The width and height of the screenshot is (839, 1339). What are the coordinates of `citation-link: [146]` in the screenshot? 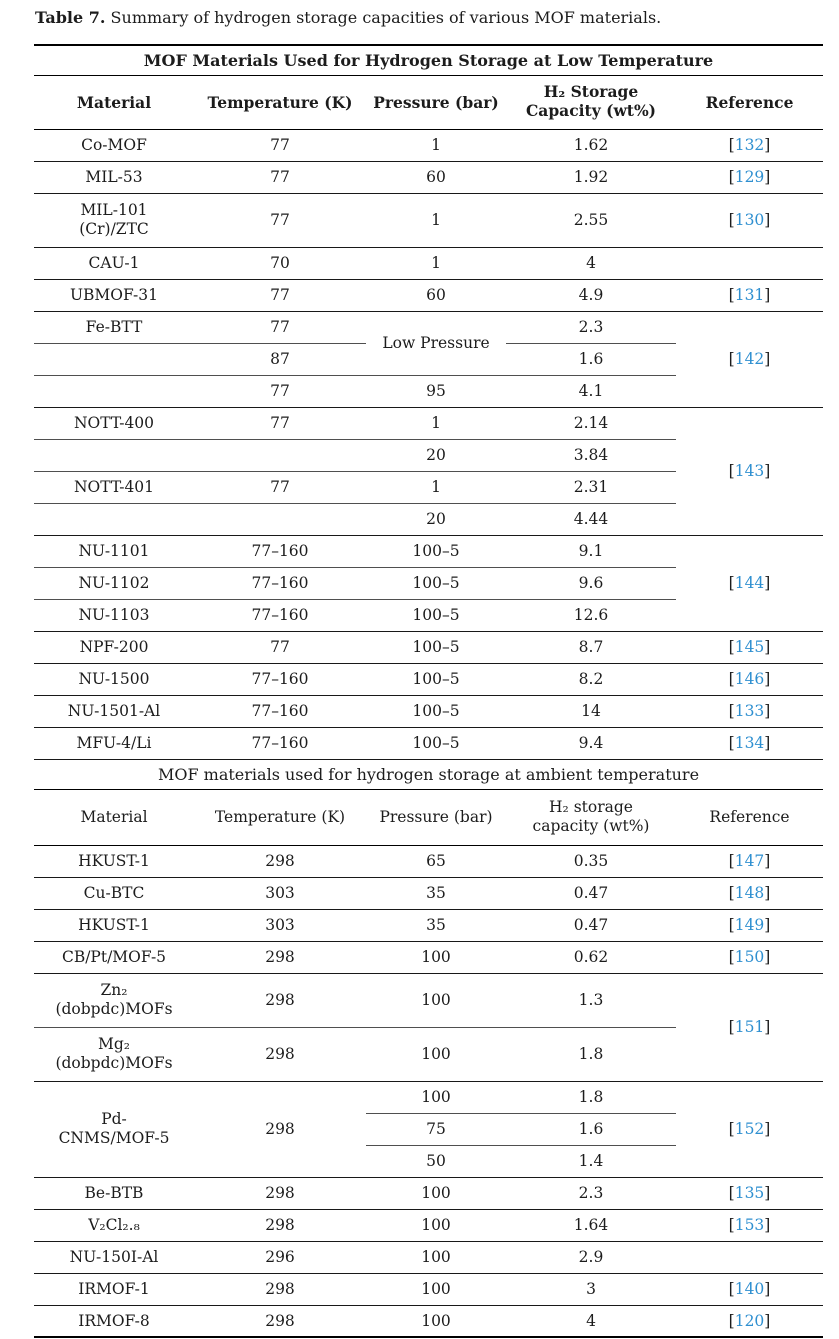 It's located at (750, 679).